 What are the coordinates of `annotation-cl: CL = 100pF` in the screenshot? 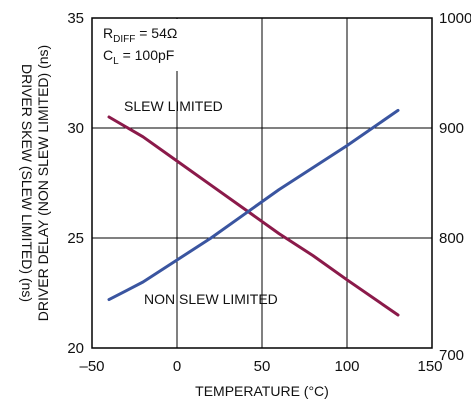 It's located at (138, 57).